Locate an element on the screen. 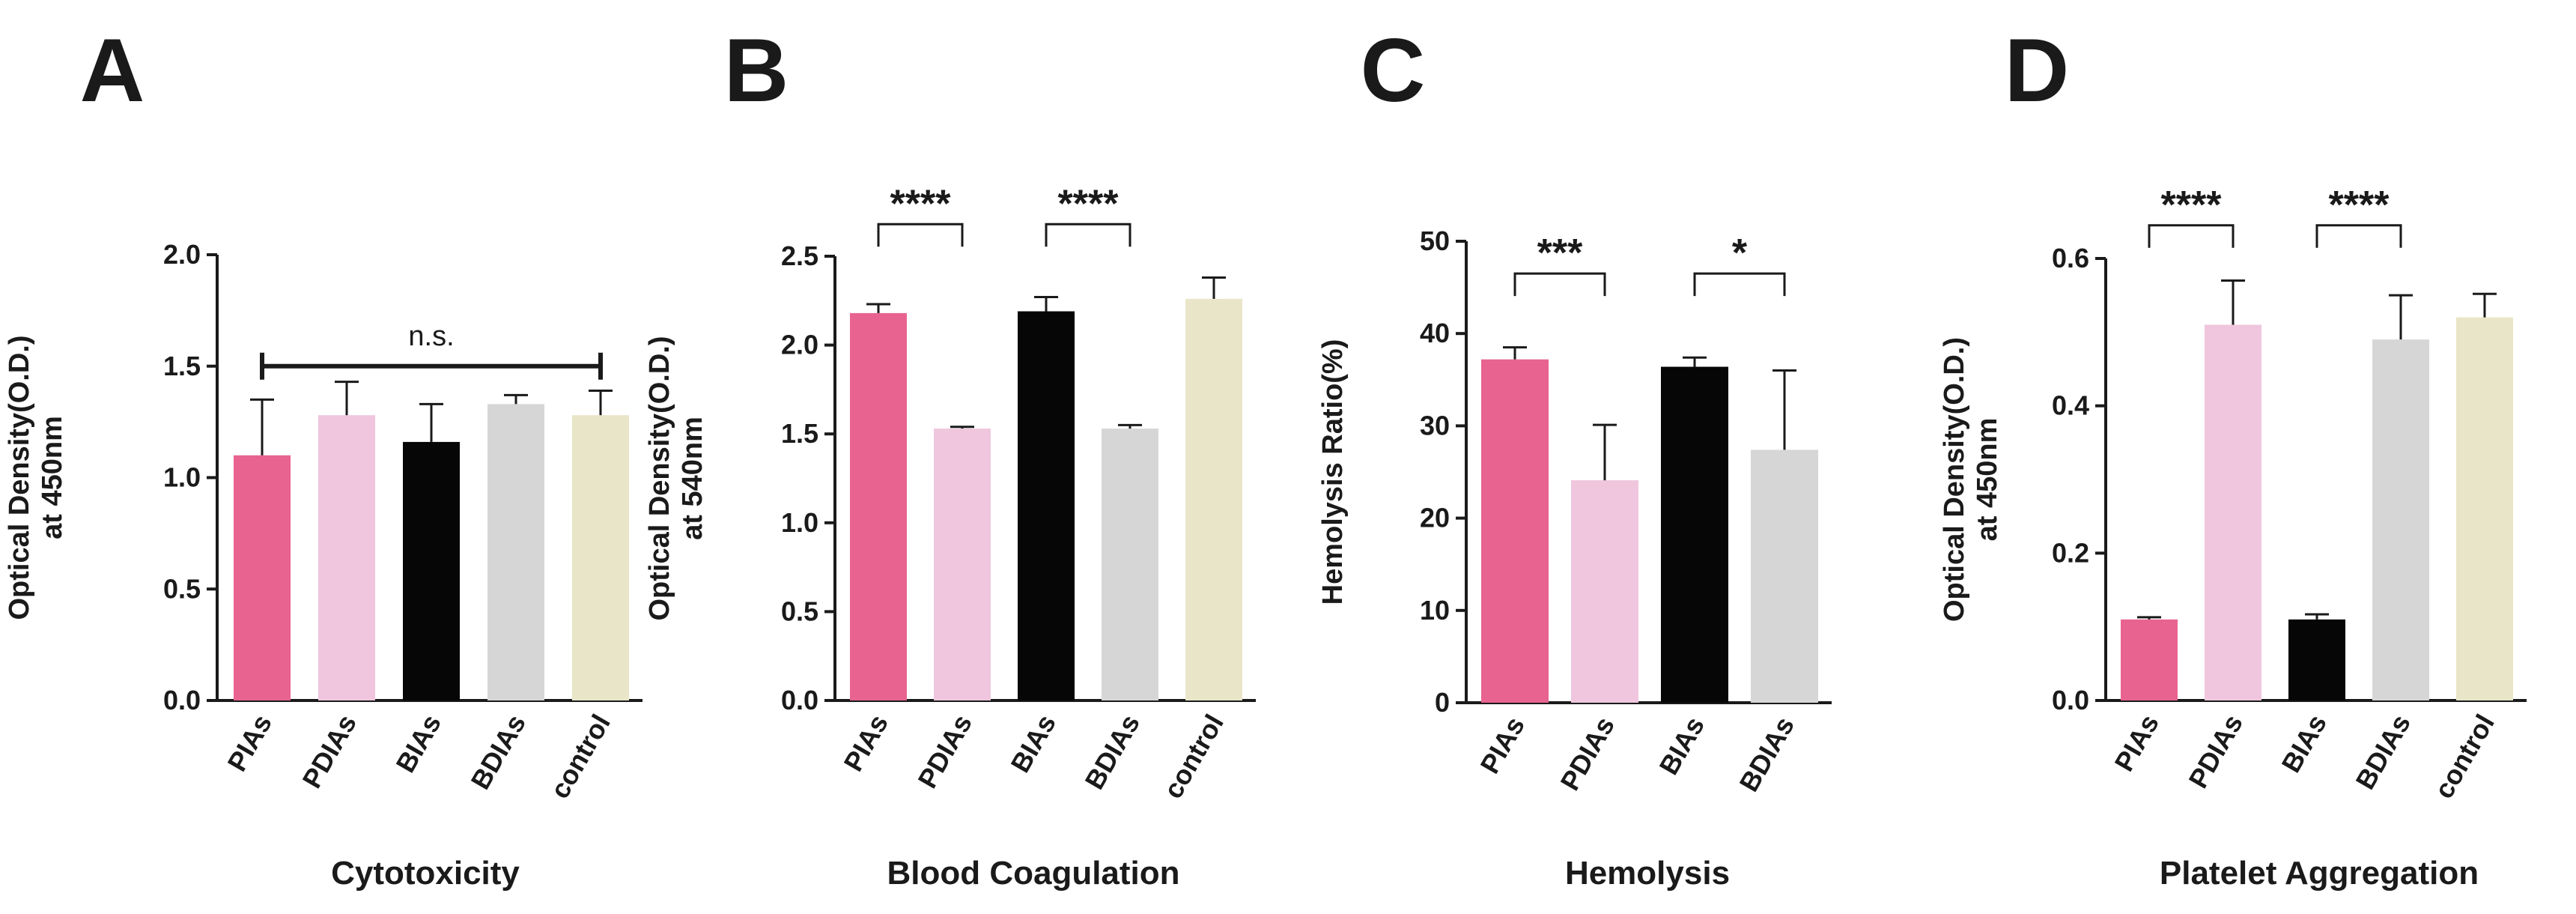 The width and height of the screenshot is (2576, 914). y-tick-label: 0.4 is located at coordinates (2070, 405).